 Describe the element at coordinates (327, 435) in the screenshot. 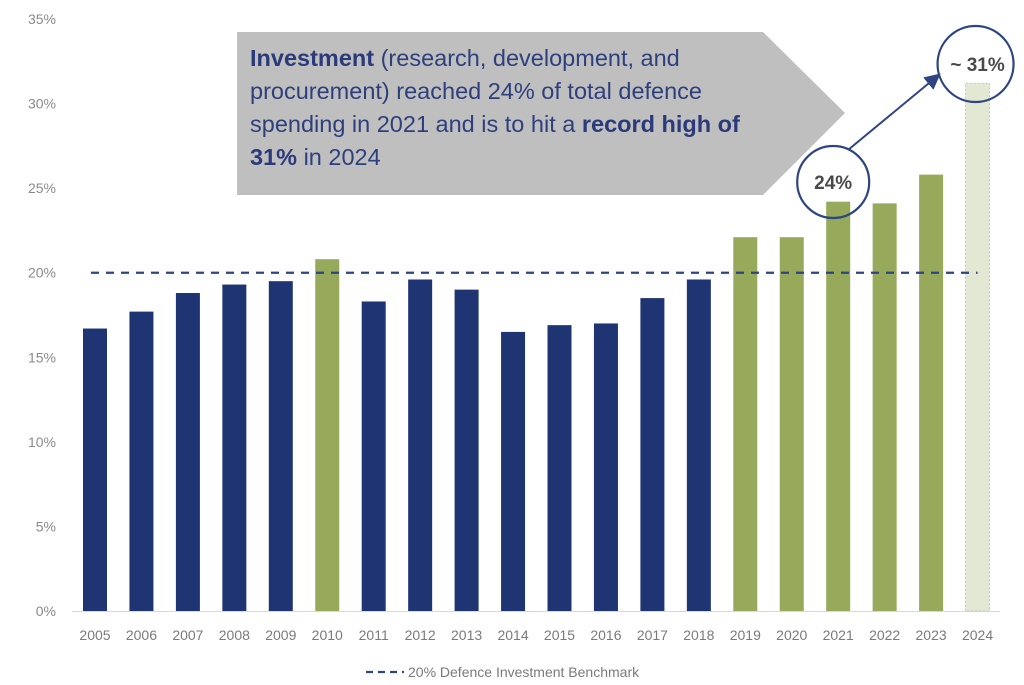

I see `bar-2010` at that location.